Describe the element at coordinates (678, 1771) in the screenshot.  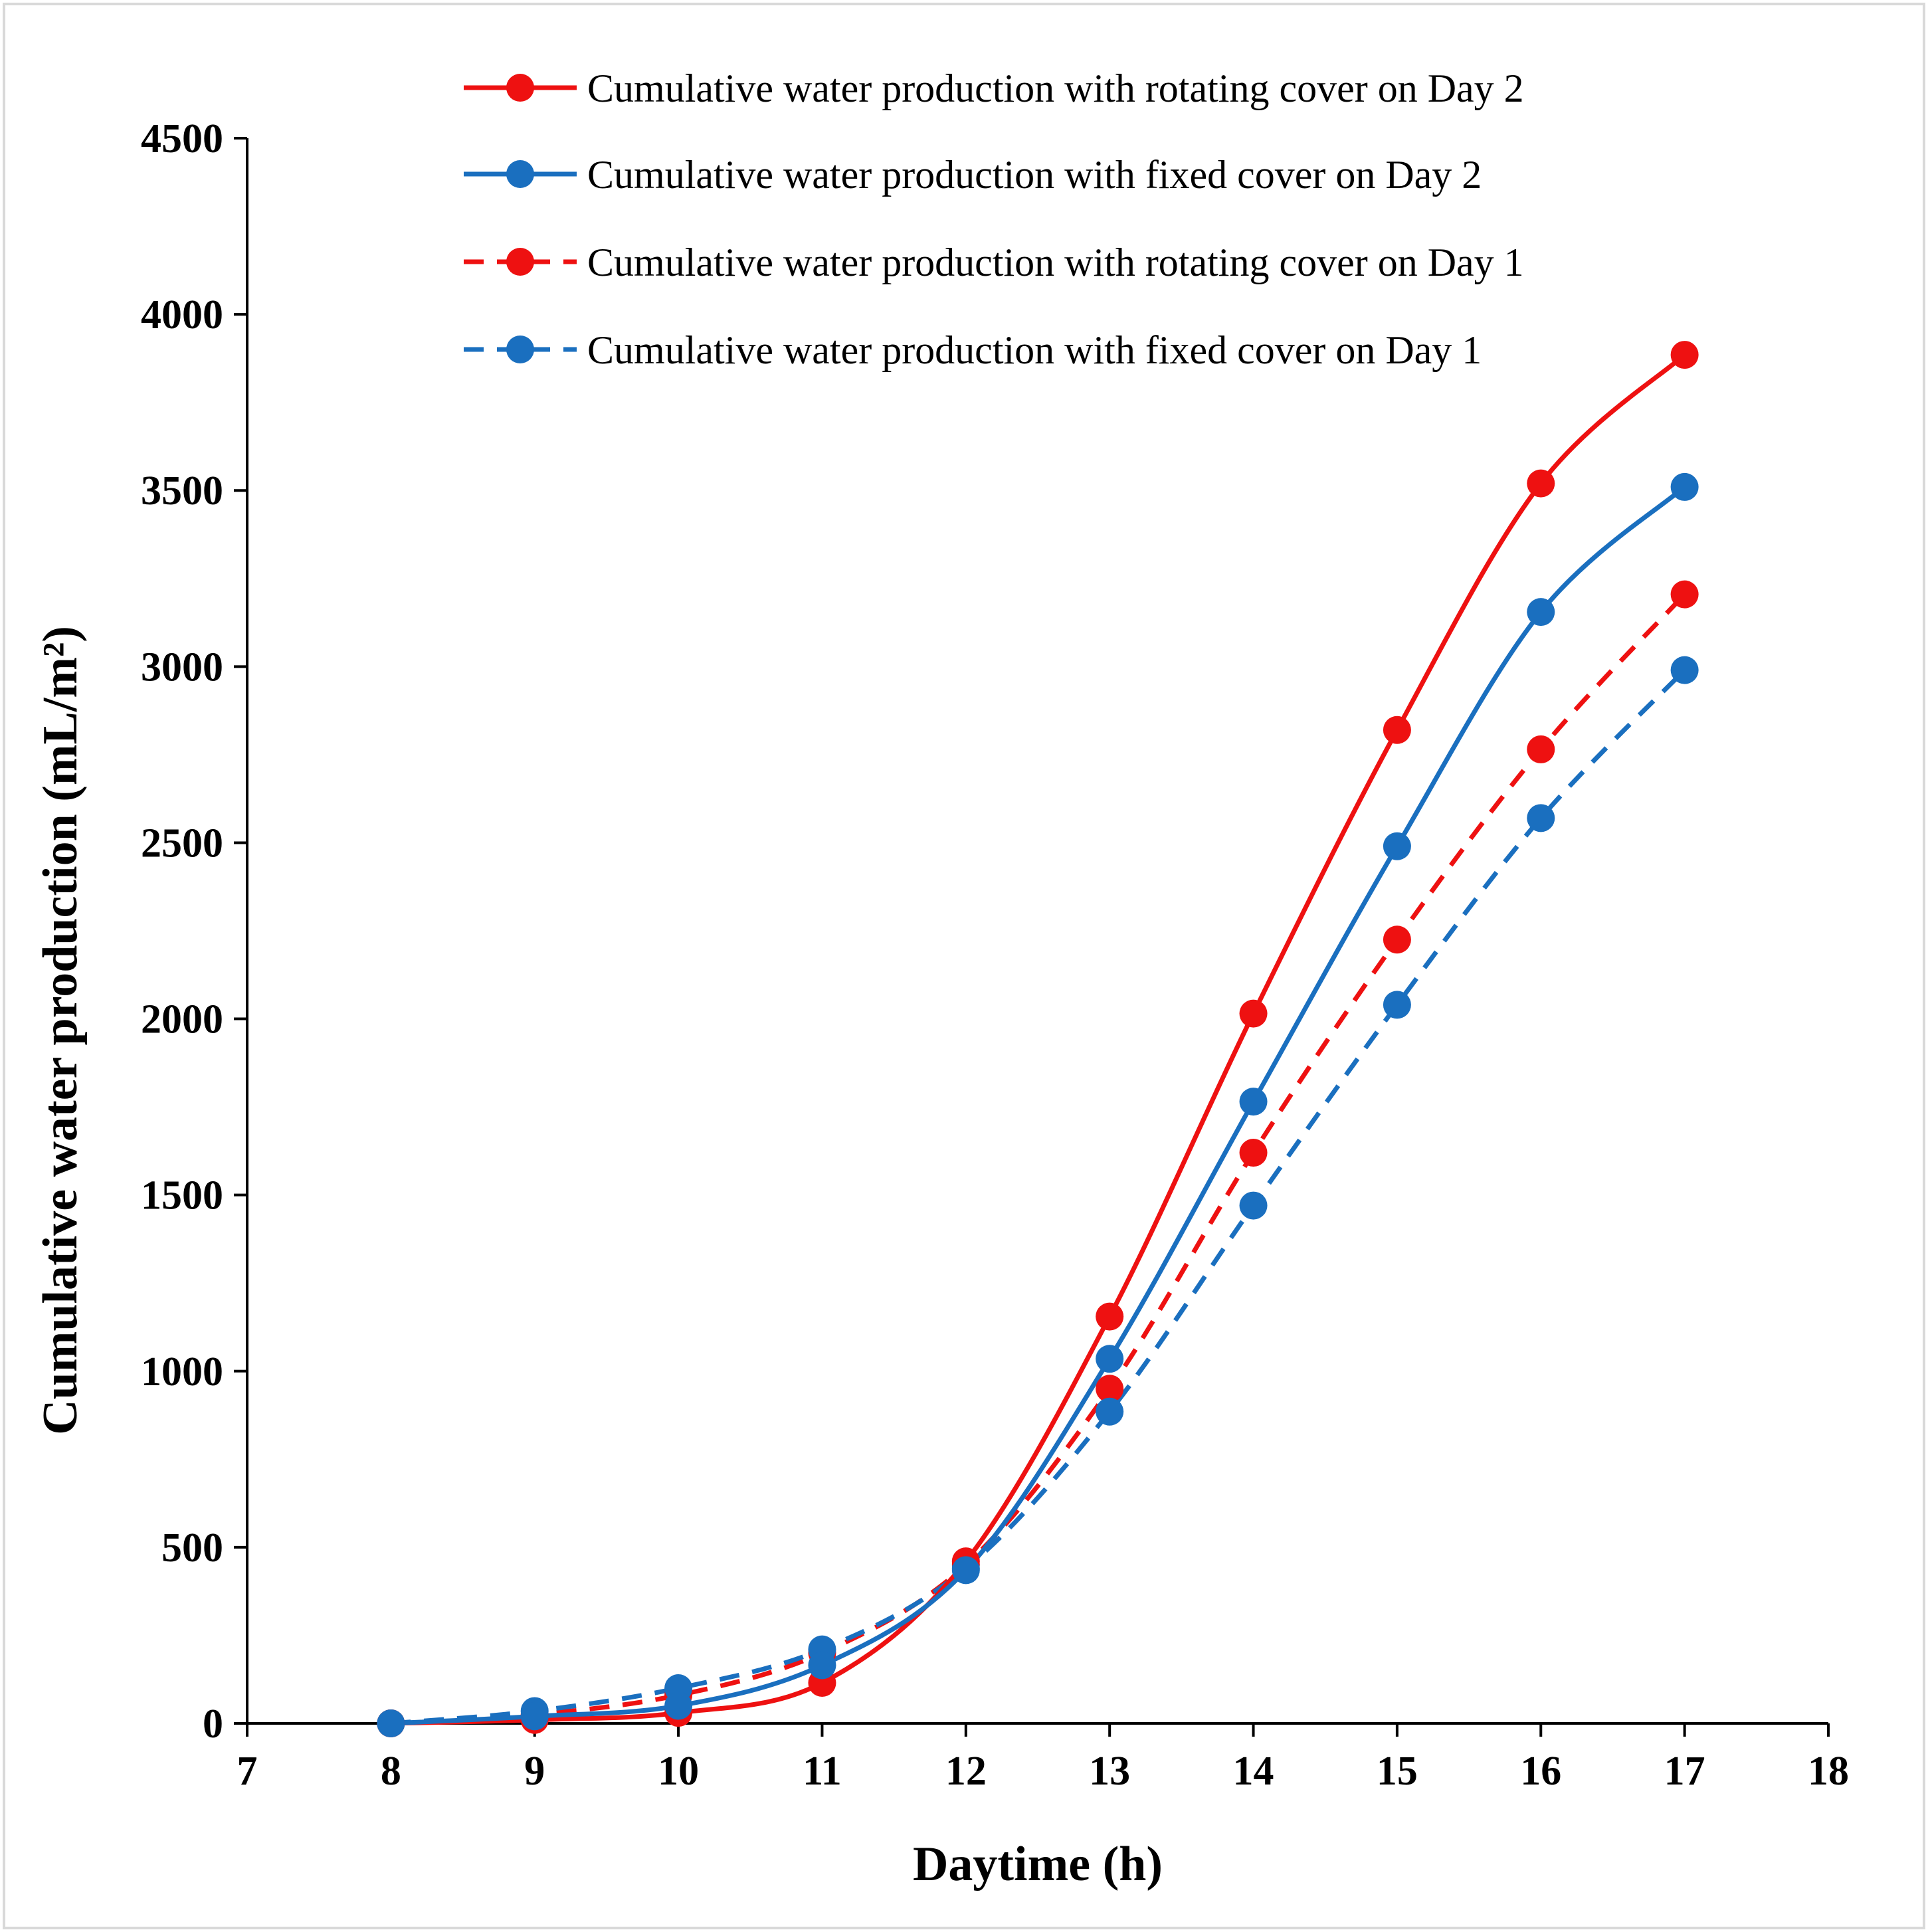
I see `x-tick-label: 10` at that location.